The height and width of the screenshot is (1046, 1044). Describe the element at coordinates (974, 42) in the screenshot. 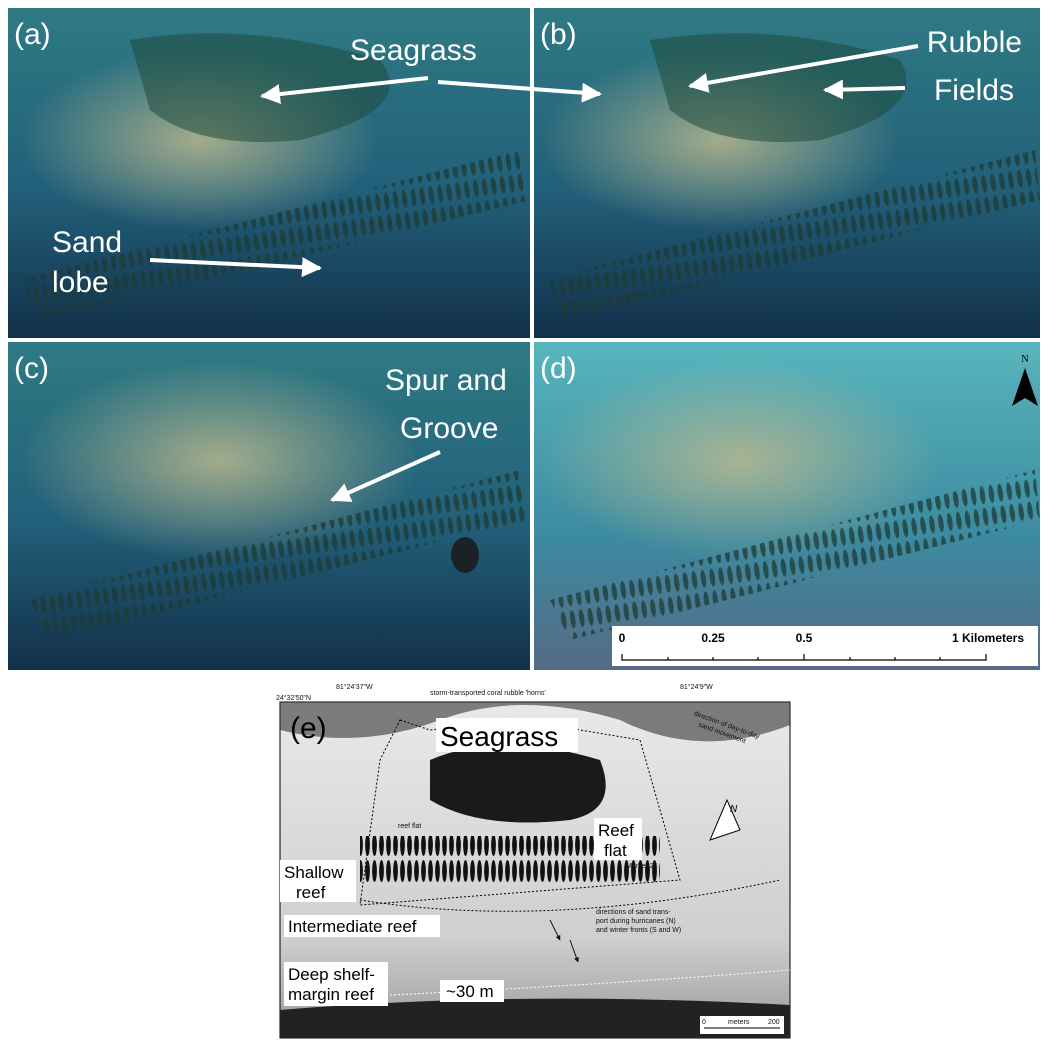

I see `annotation: Rubble` at that location.